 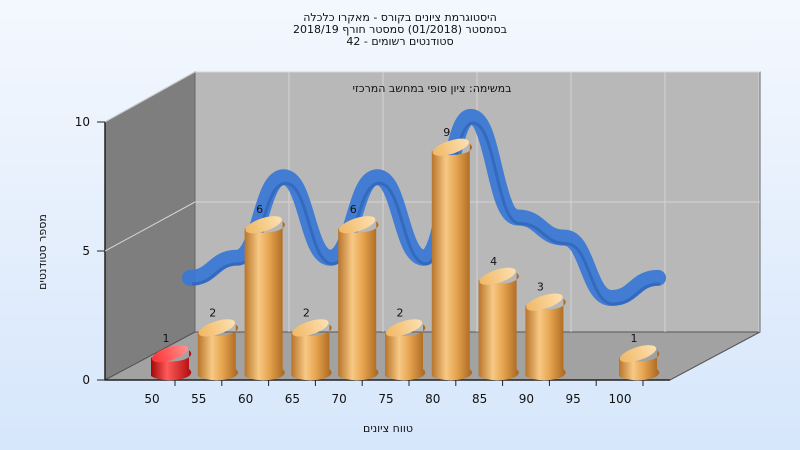 I want to click on chart-title-line-2: בסמסטר (01/2018) סמסטר חורף 2018/19, so click(x=400, y=29).